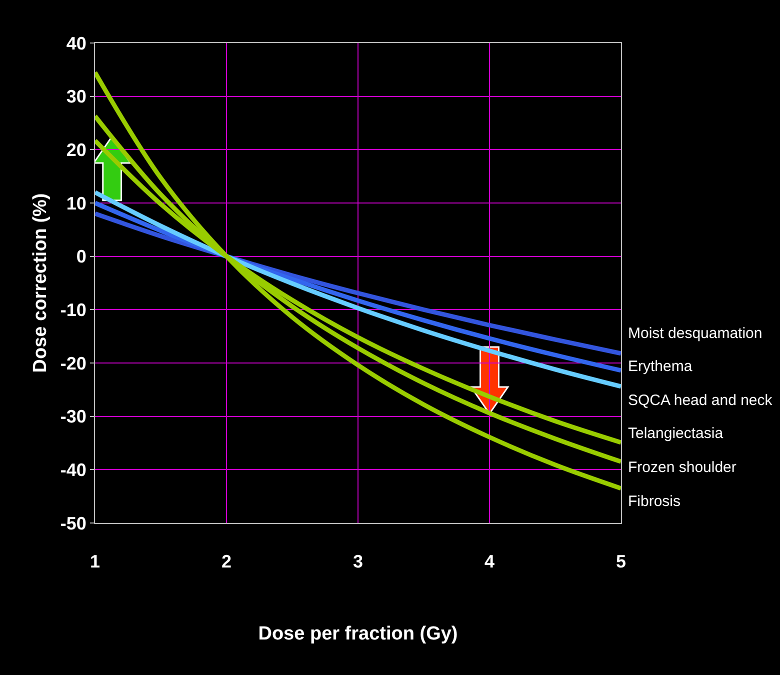 The image size is (780, 675). What do you see at coordinates (695, 333) in the screenshot?
I see `series-label: Moist desquamation` at bounding box center [695, 333].